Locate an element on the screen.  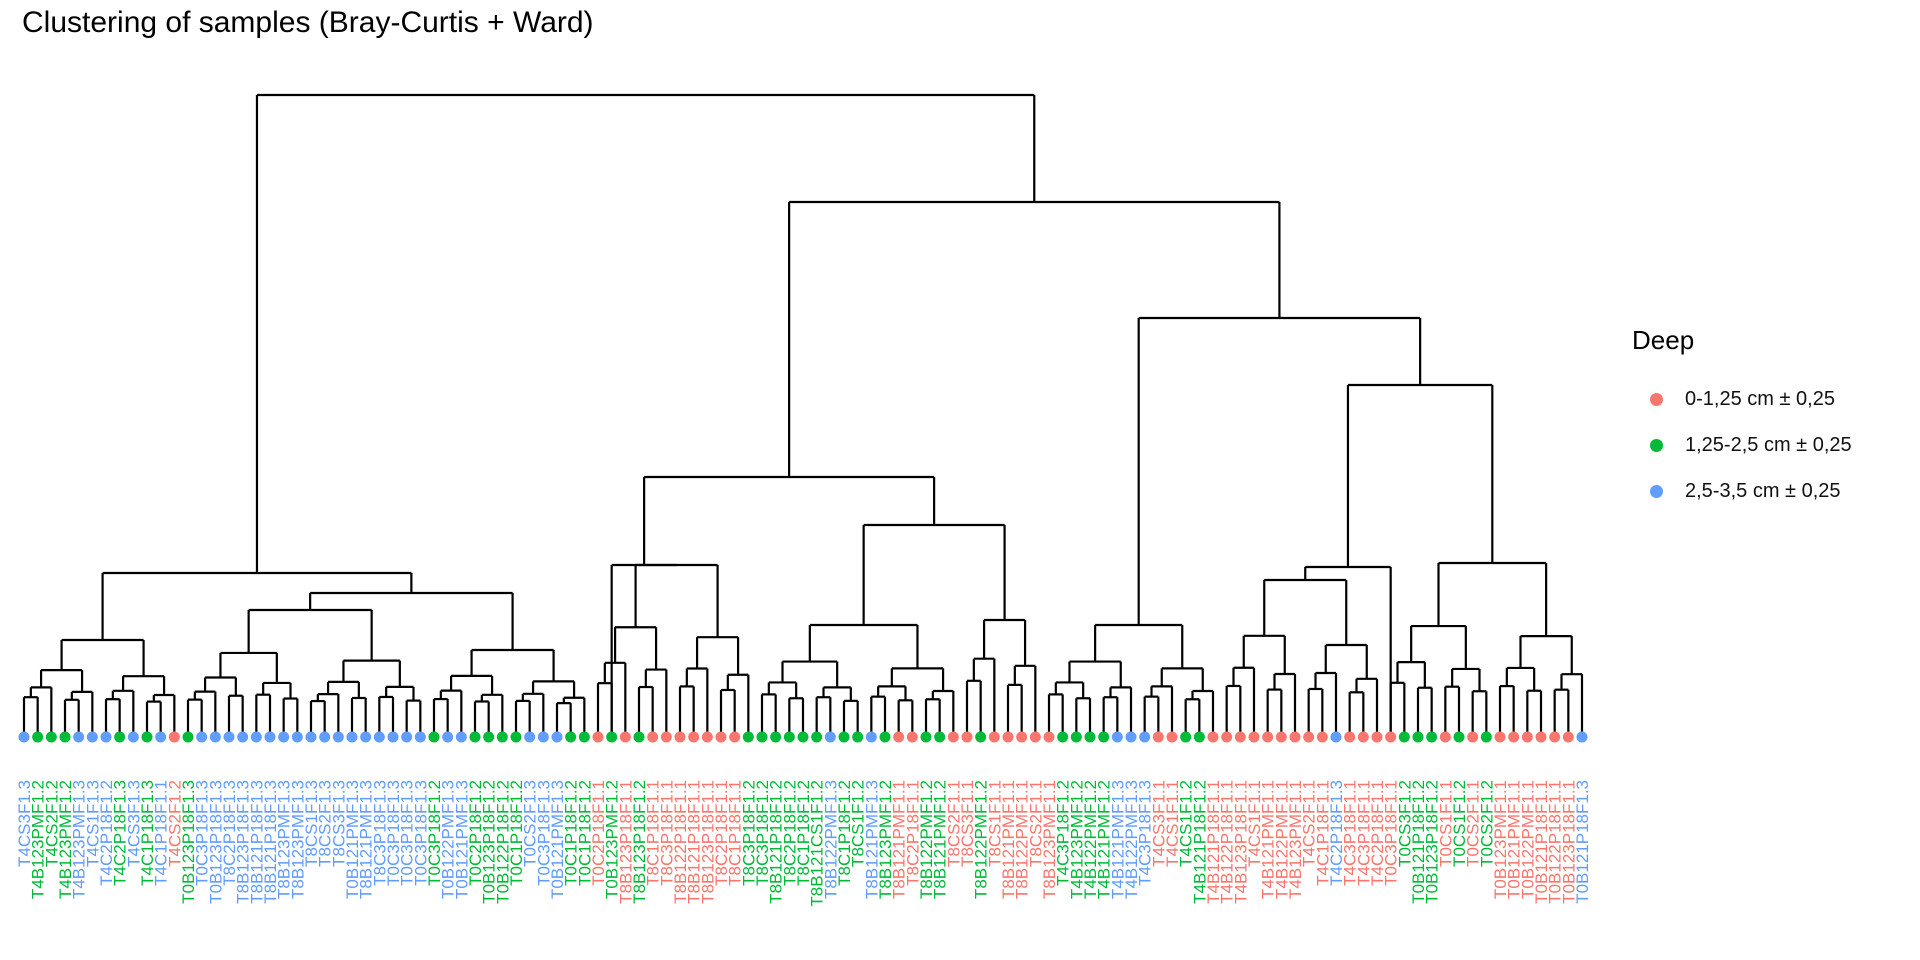
leaf-label: T8CS2F1.1 is located at coordinates (953, 823).